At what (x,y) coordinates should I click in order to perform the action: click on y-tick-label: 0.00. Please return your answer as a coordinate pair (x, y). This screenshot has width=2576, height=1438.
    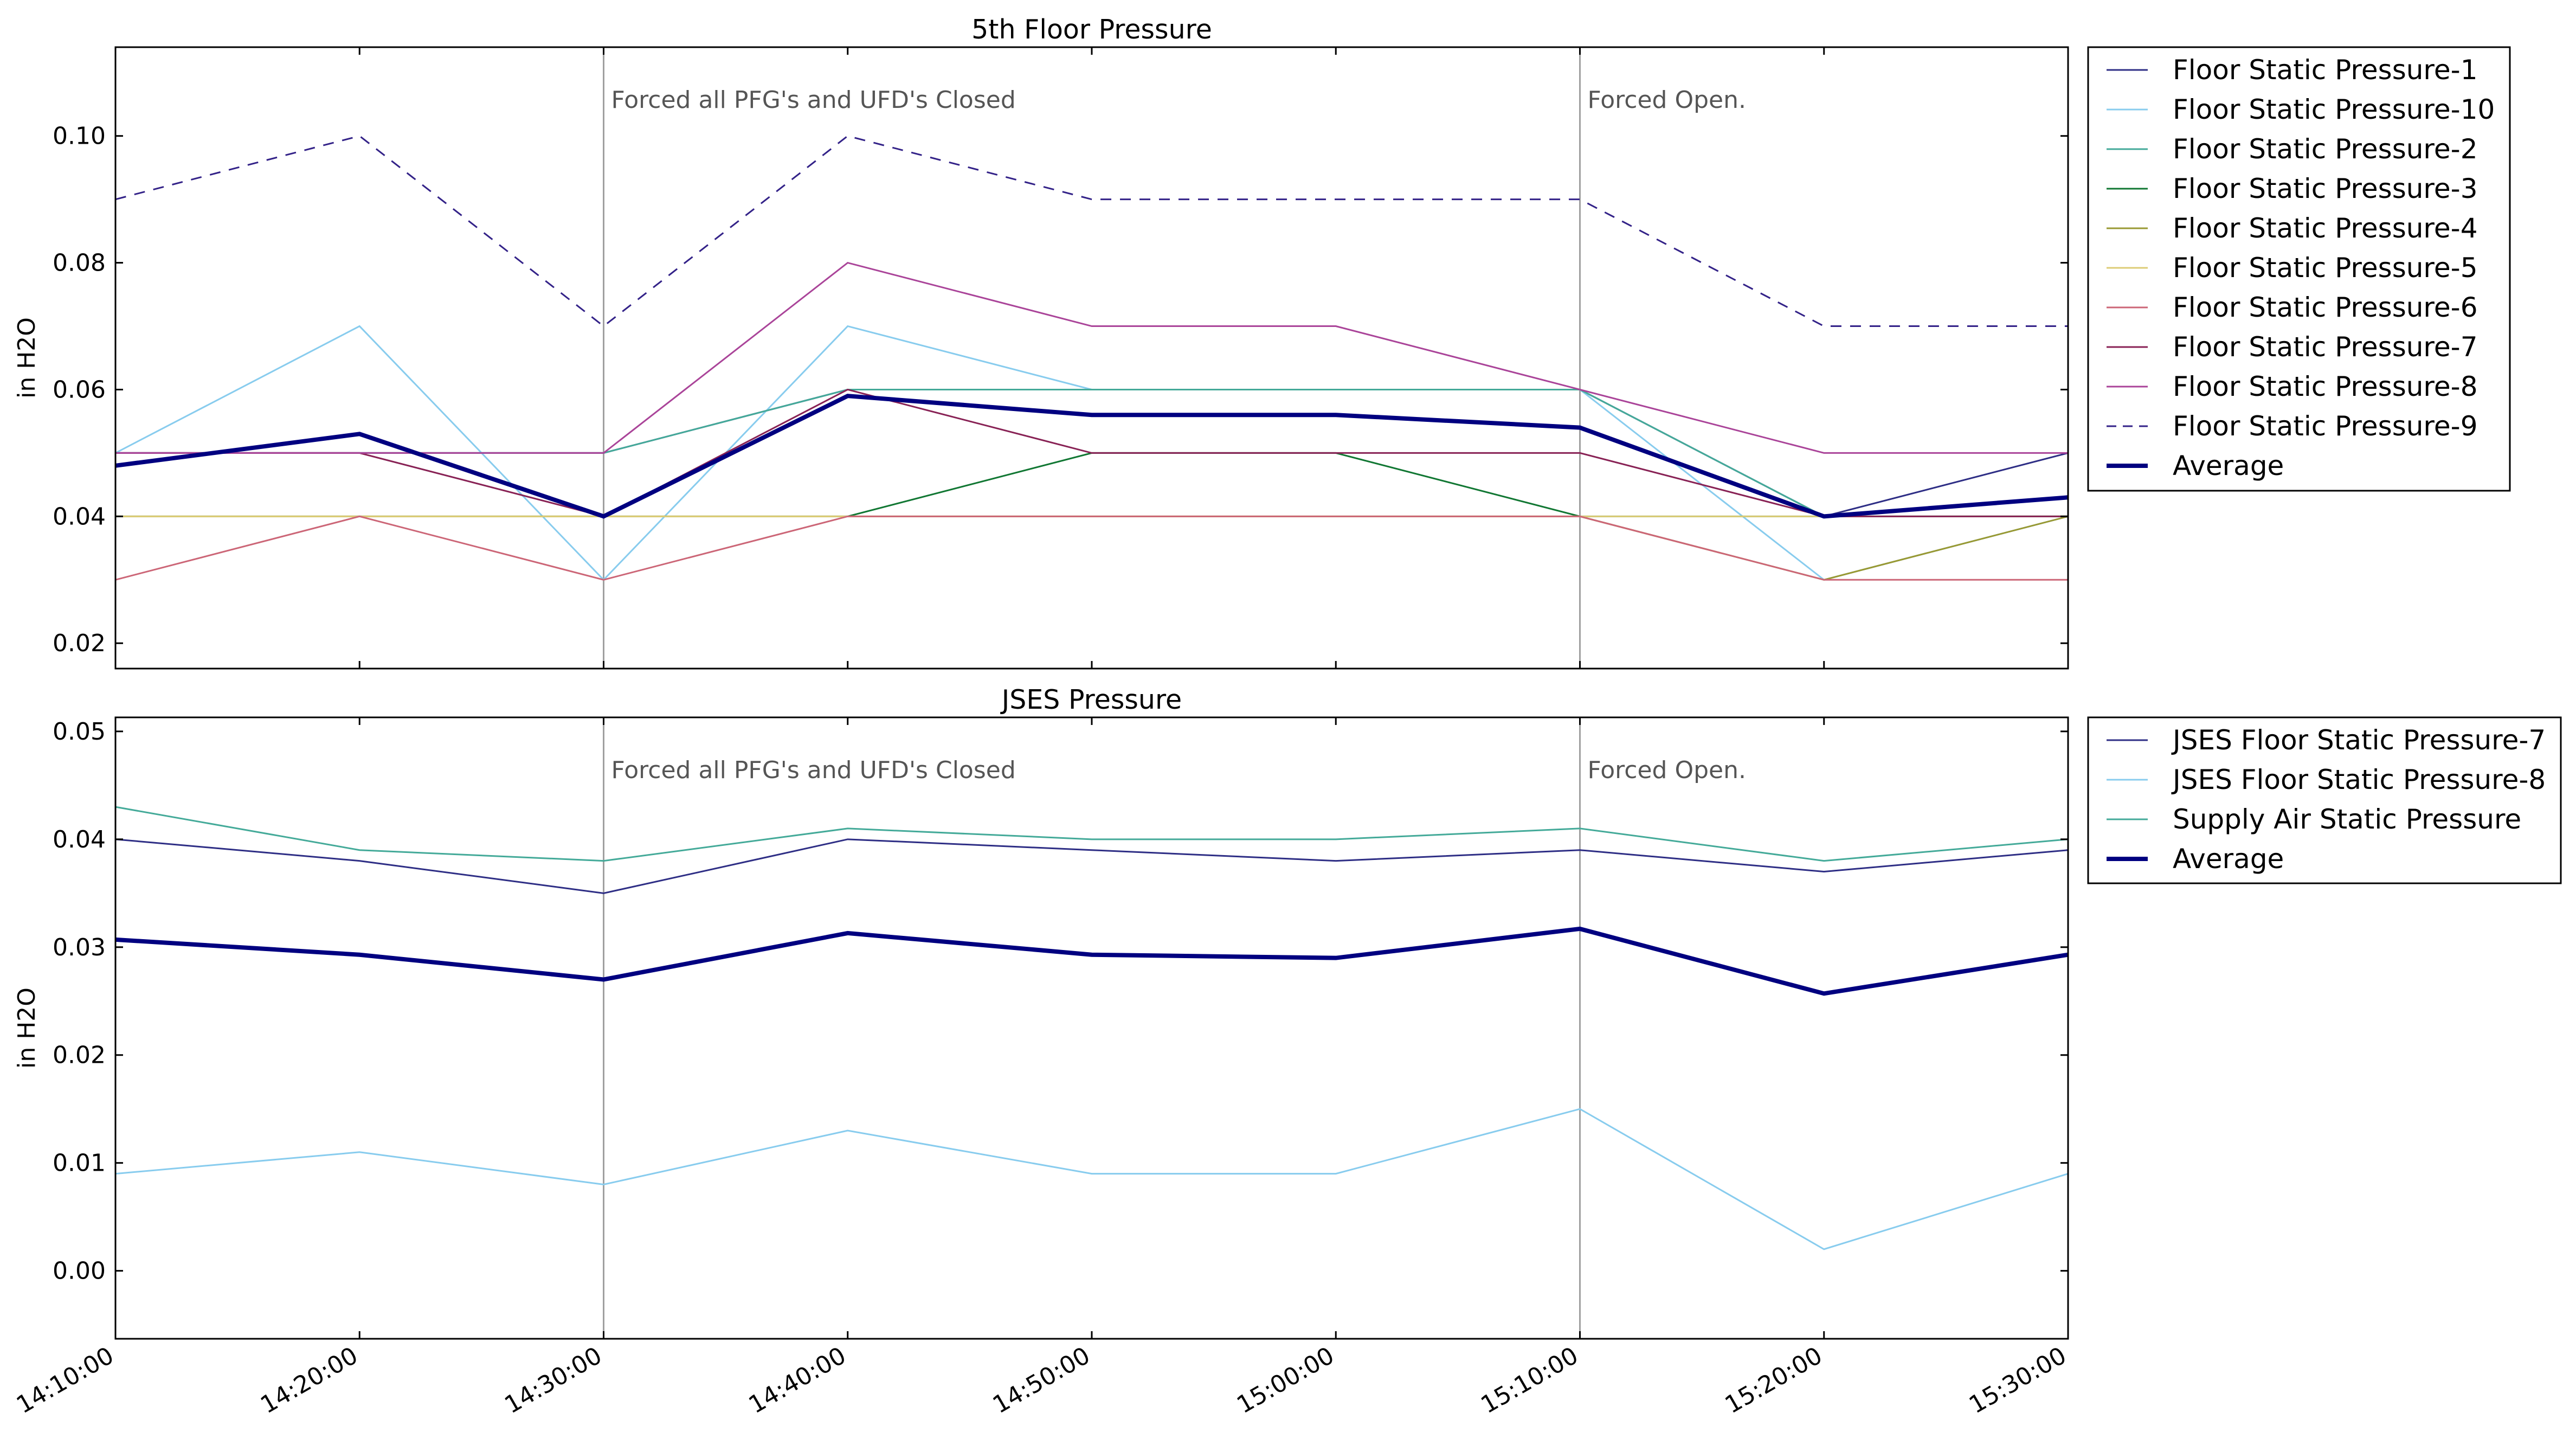
    Looking at the image, I should click on (79, 1271).